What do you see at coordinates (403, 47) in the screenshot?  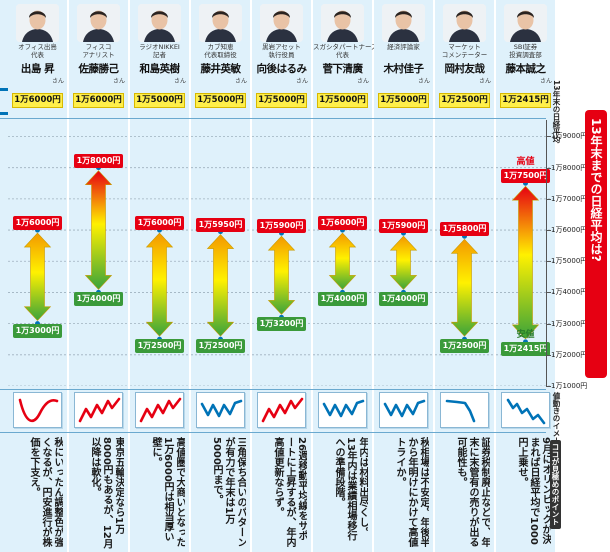 I see `affiliation-line: 経済評論家` at bounding box center [403, 47].